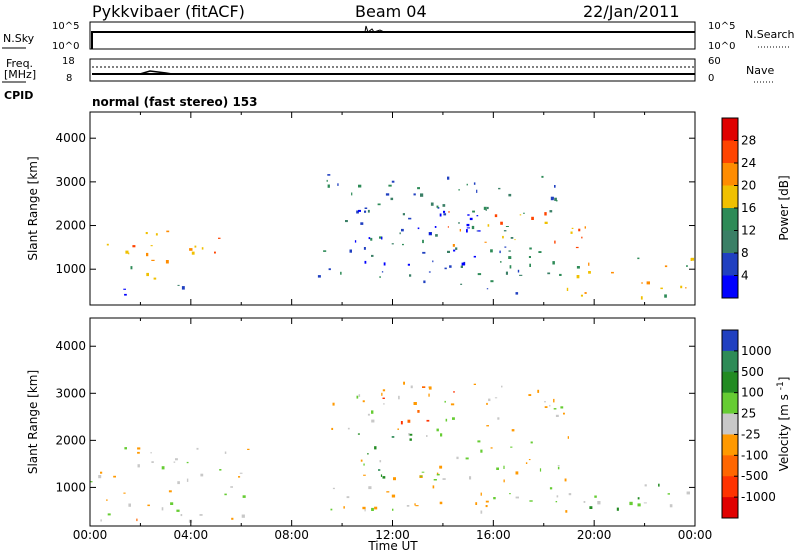  What do you see at coordinates (748, 231) in the screenshot?
I see `colorbar-tick-label: 12` at bounding box center [748, 231].